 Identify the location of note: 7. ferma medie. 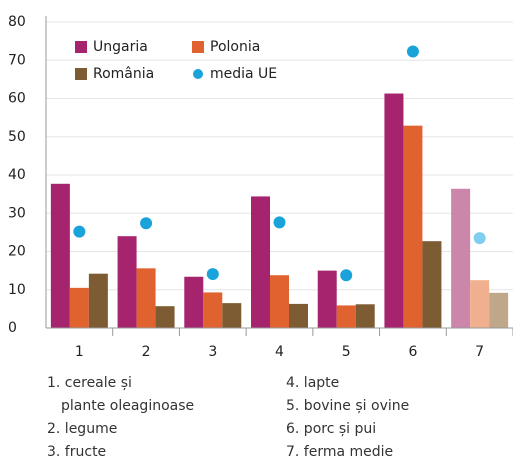
(339, 452).